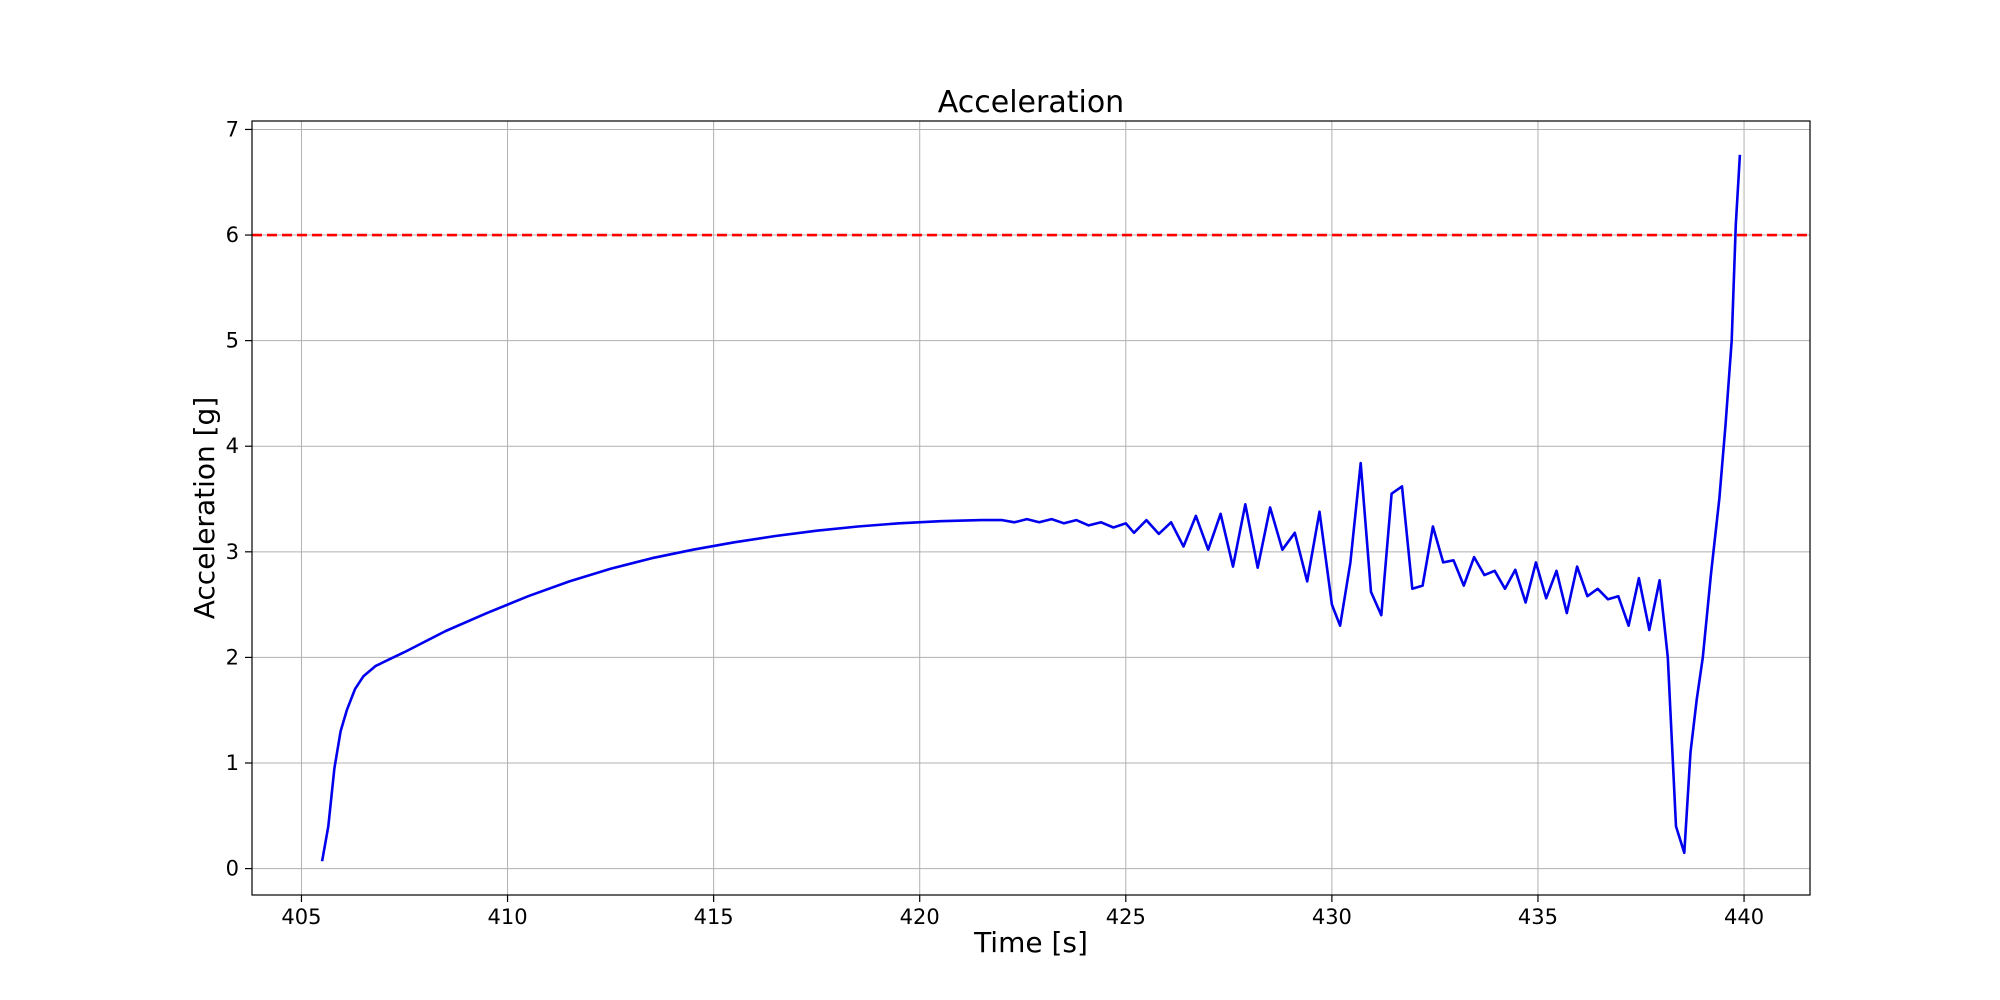 The width and height of the screenshot is (2000, 1000). Describe the element at coordinates (507, 917) in the screenshot. I see `x-tick-label: 410` at that location.